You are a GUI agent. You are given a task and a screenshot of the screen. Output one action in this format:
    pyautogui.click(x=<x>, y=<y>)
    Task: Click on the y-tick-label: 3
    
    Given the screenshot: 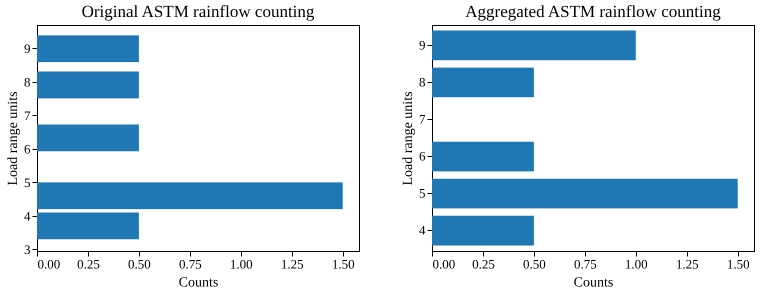 What is the action you would take?
    pyautogui.click(x=27, y=249)
    